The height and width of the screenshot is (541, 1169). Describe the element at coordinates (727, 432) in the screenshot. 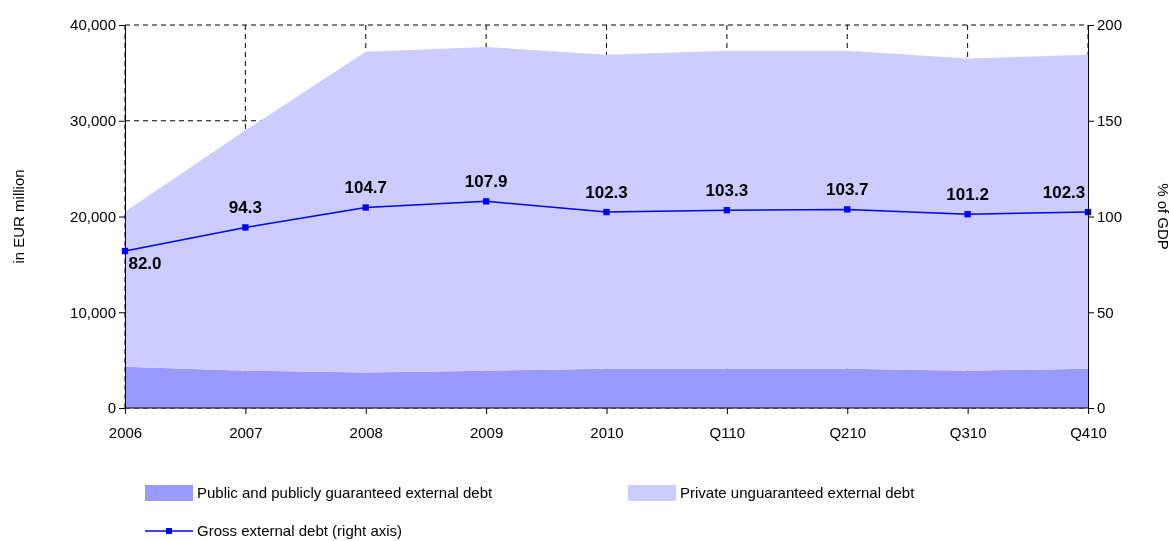

I see `x-tick-label: Q110` at that location.